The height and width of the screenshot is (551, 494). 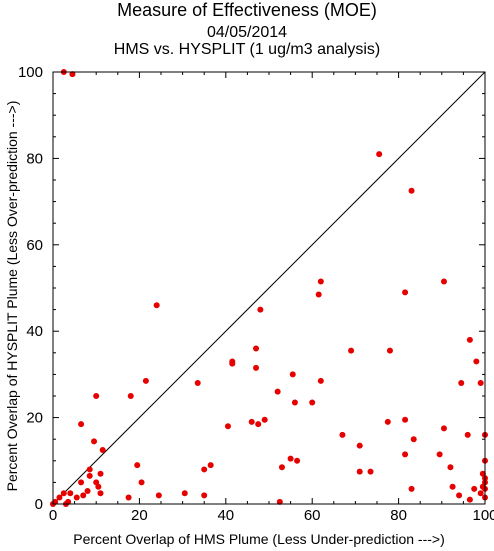 I want to click on y-tick-labels: 0 20 40 60 80 100, so click(x=30, y=288).